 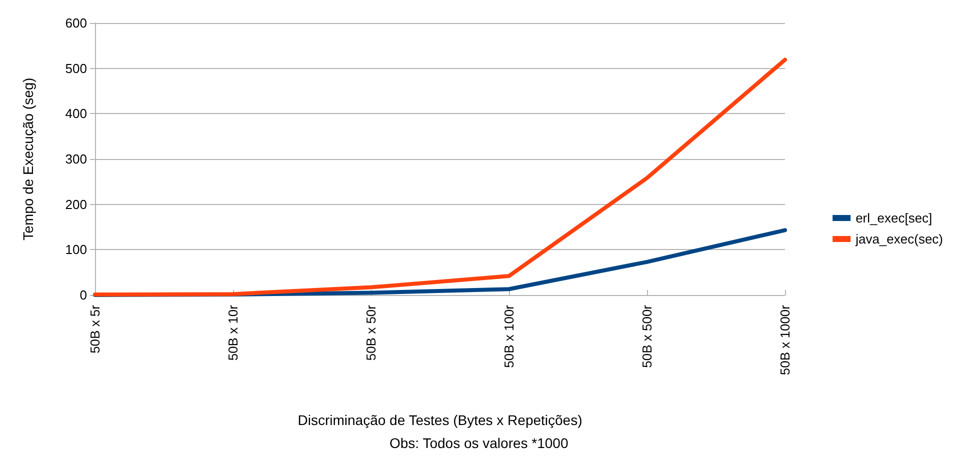 I want to click on legend-label: java_exec(sec), so click(x=899, y=239).